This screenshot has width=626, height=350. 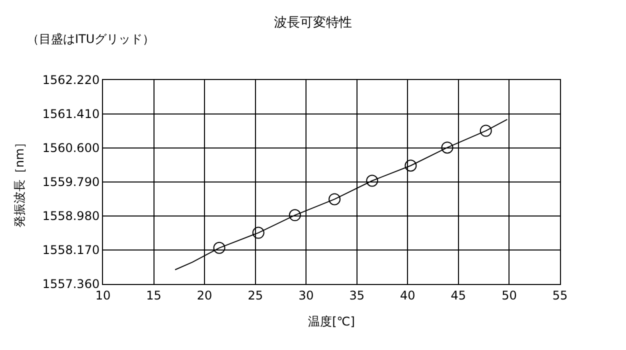 What do you see at coordinates (255, 295) in the screenshot?
I see `x-tick-label: 25` at bounding box center [255, 295].